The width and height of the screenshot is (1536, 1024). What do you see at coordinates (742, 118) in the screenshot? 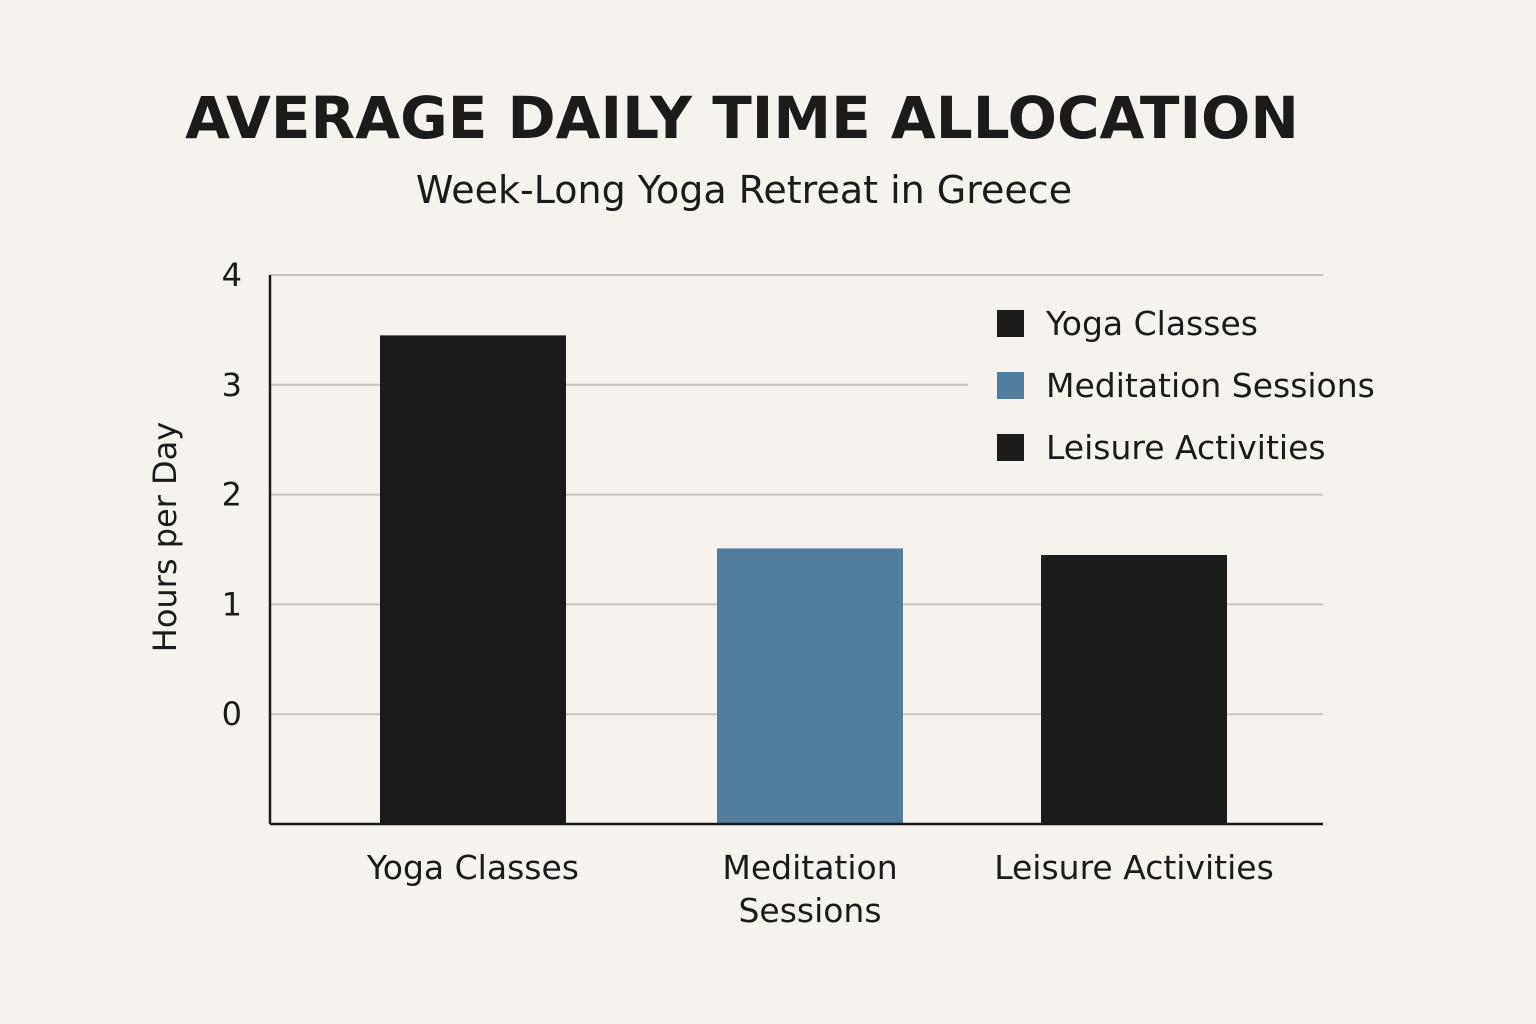
I see `chart-title: AVERAGE DAILY TIME ALLOCATION` at bounding box center [742, 118].